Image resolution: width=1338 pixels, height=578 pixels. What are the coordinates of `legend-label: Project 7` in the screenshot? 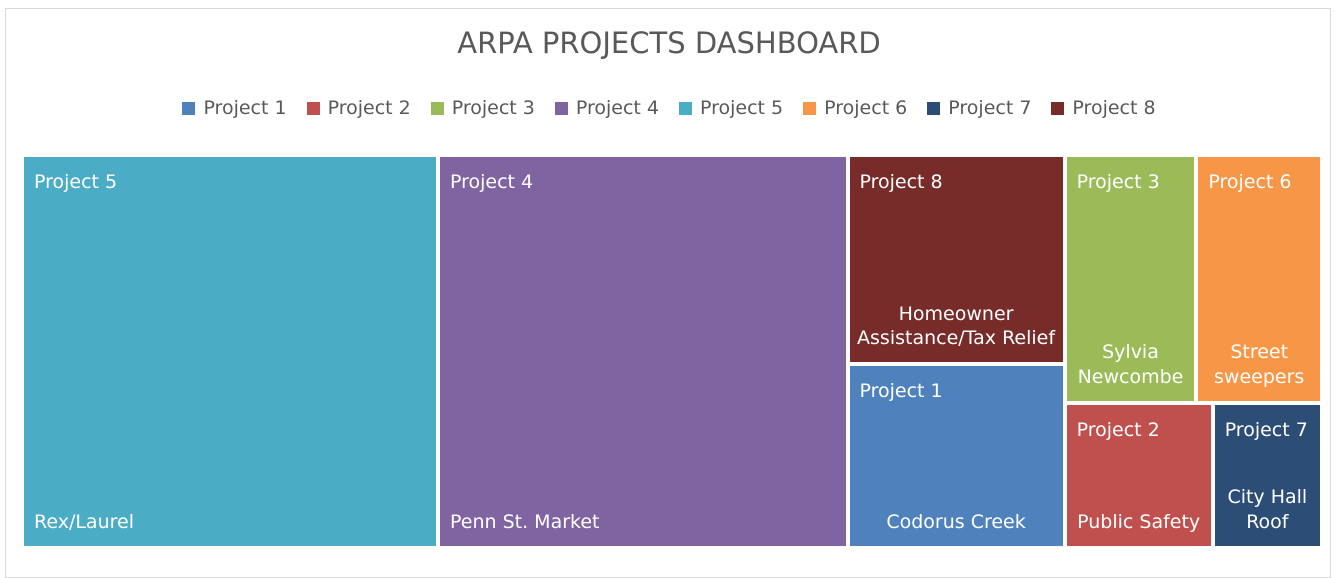 It's located at (990, 108).